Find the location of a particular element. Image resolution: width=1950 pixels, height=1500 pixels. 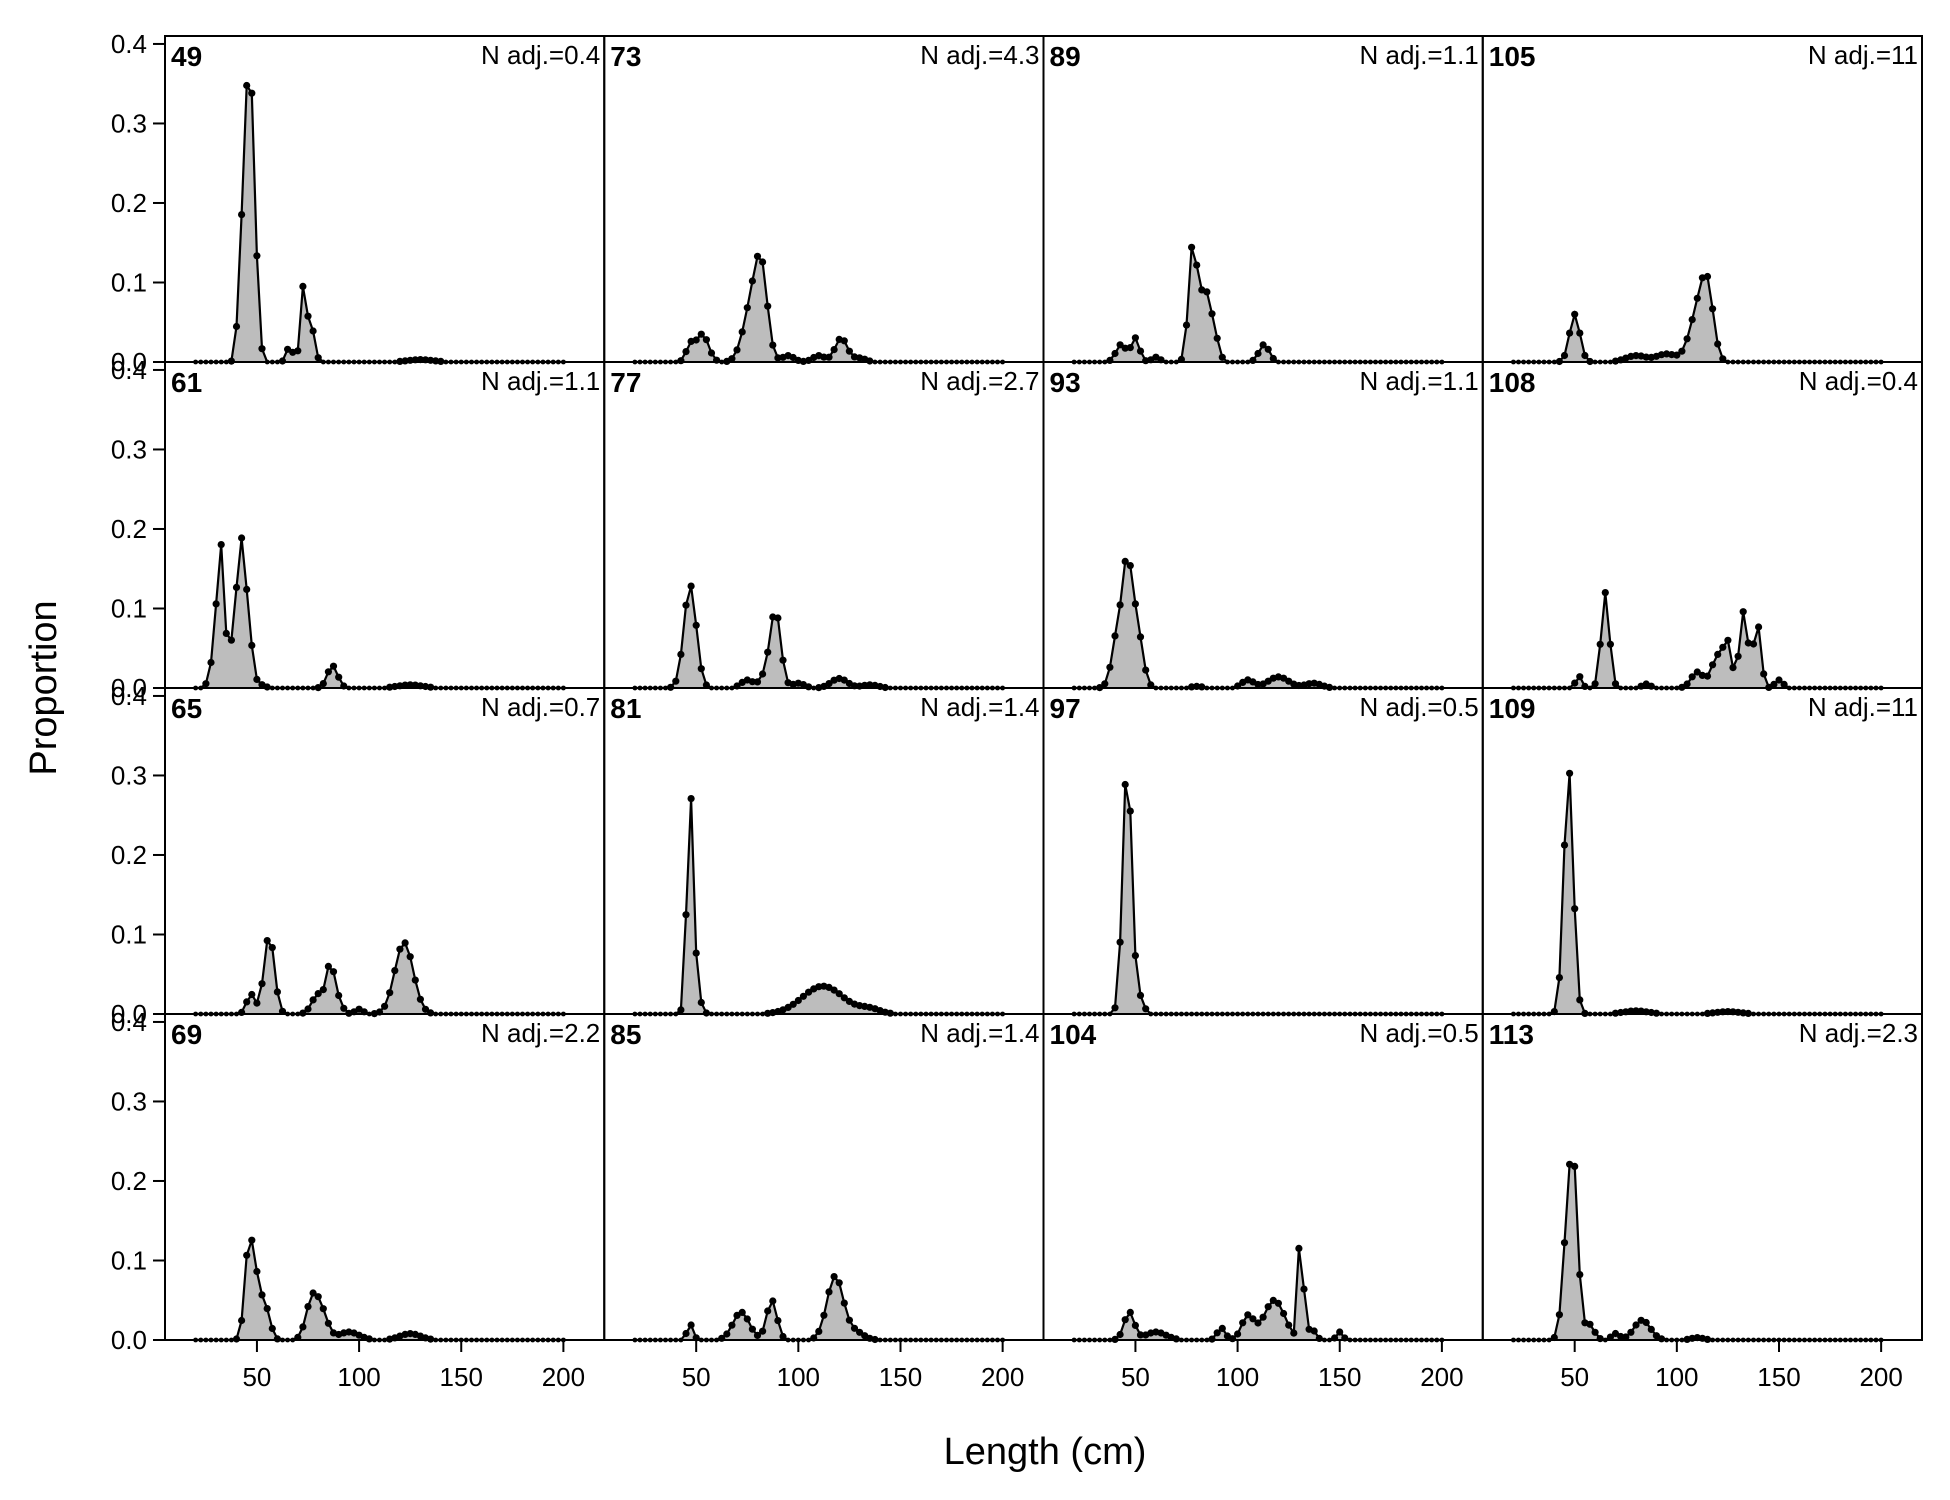

y-tick-label: 0.1 is located at coordinates (129, 608).